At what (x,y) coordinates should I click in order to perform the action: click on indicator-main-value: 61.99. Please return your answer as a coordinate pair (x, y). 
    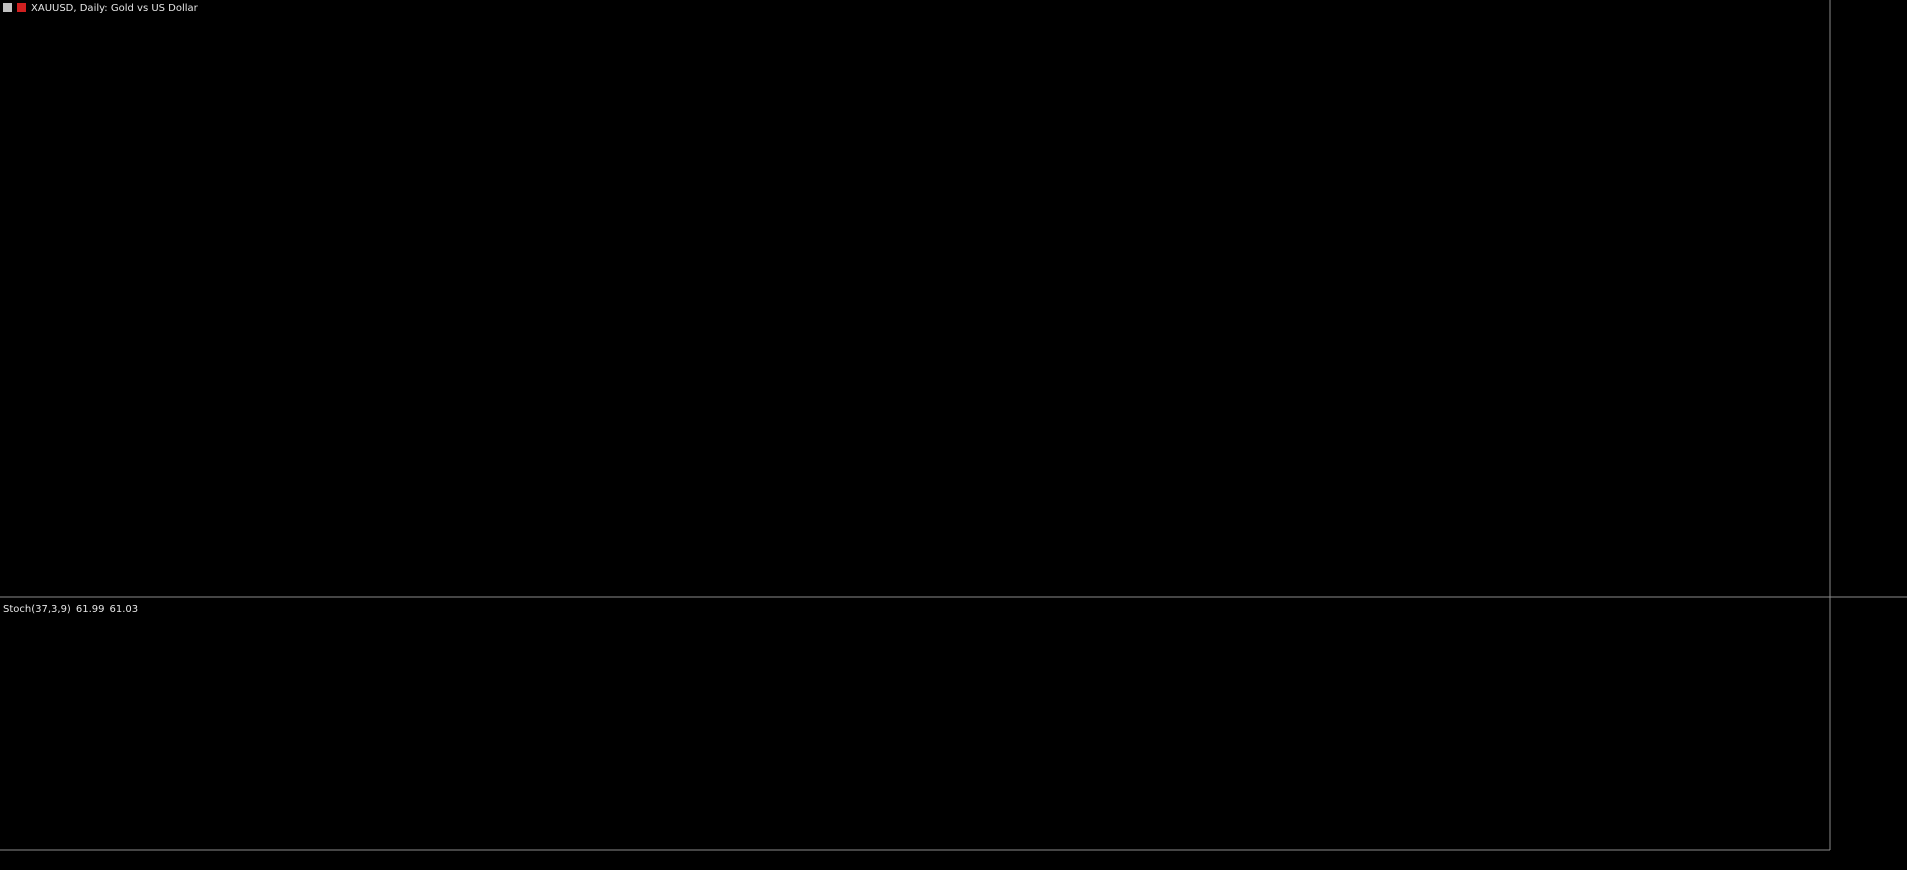
    Looking at the image, I should click on (90, 609).